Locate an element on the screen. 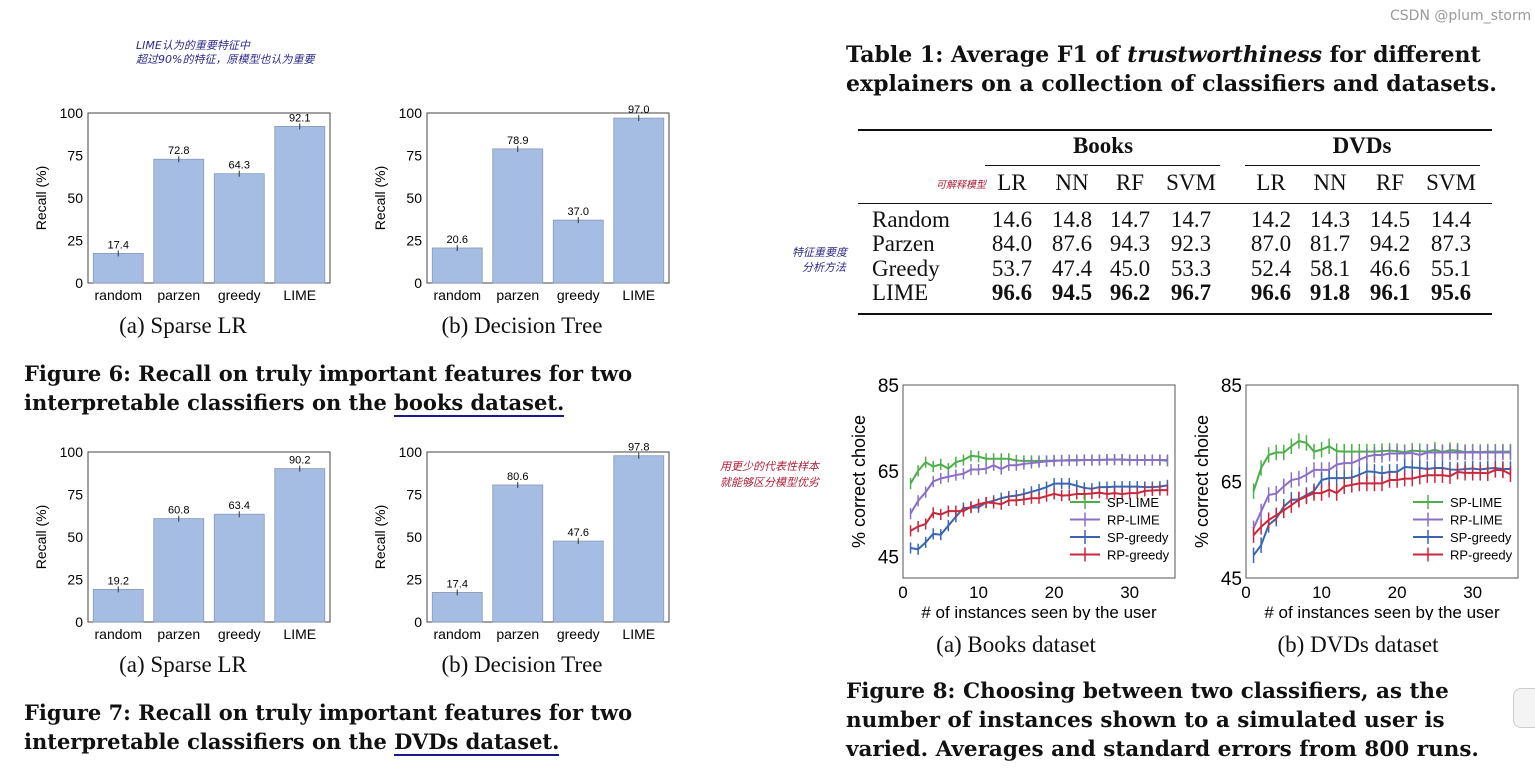  side-panel-toggle is located at coordinates (1524, 708).